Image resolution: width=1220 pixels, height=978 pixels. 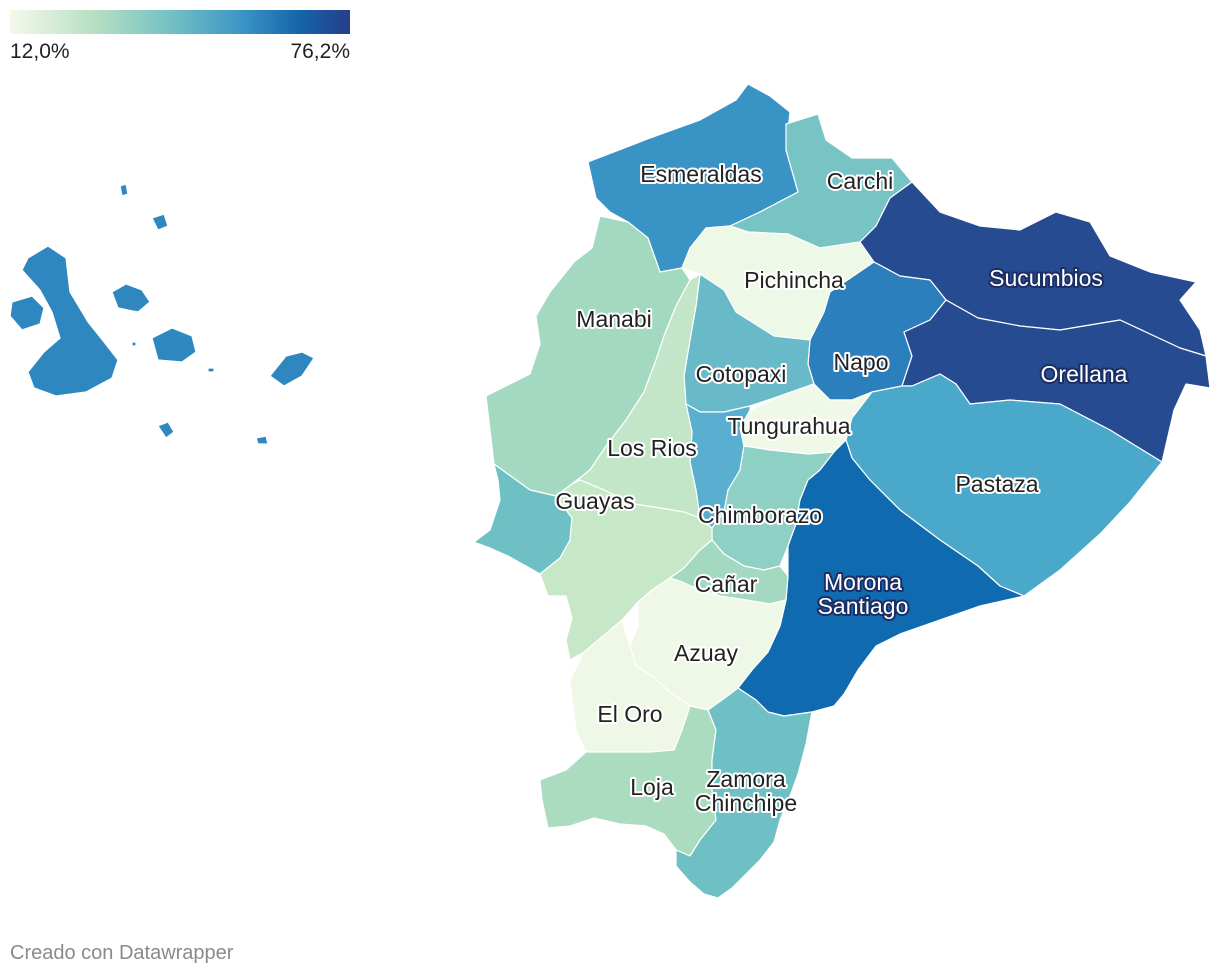 What do you see at coordinates (1084, 374) in the screenshot?
I see `label-orellana: Orellana` at bounding box center [1084, 374].